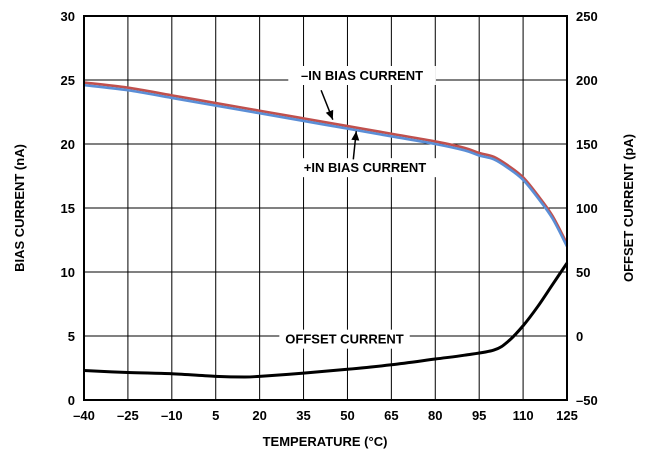  What do you see at coordinates (71, 336) in the screenshot?
I see `y-tick-label: 5` at bounding box center [71, 336].